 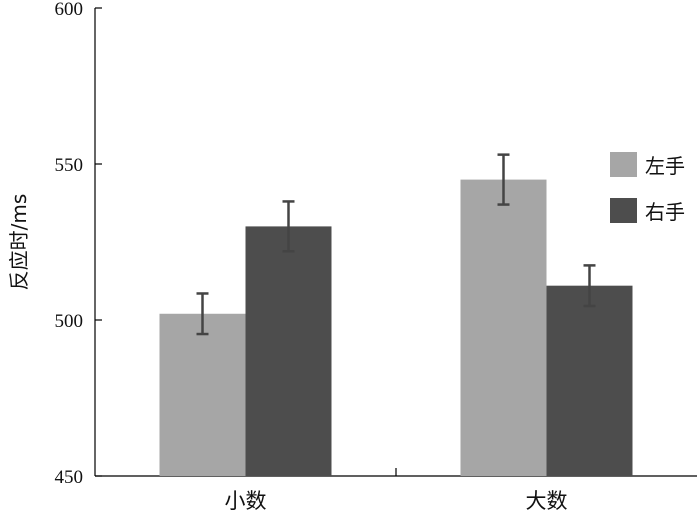 I want to click on y-axis-title: 反应时/ms, so click(x=19, y=242).